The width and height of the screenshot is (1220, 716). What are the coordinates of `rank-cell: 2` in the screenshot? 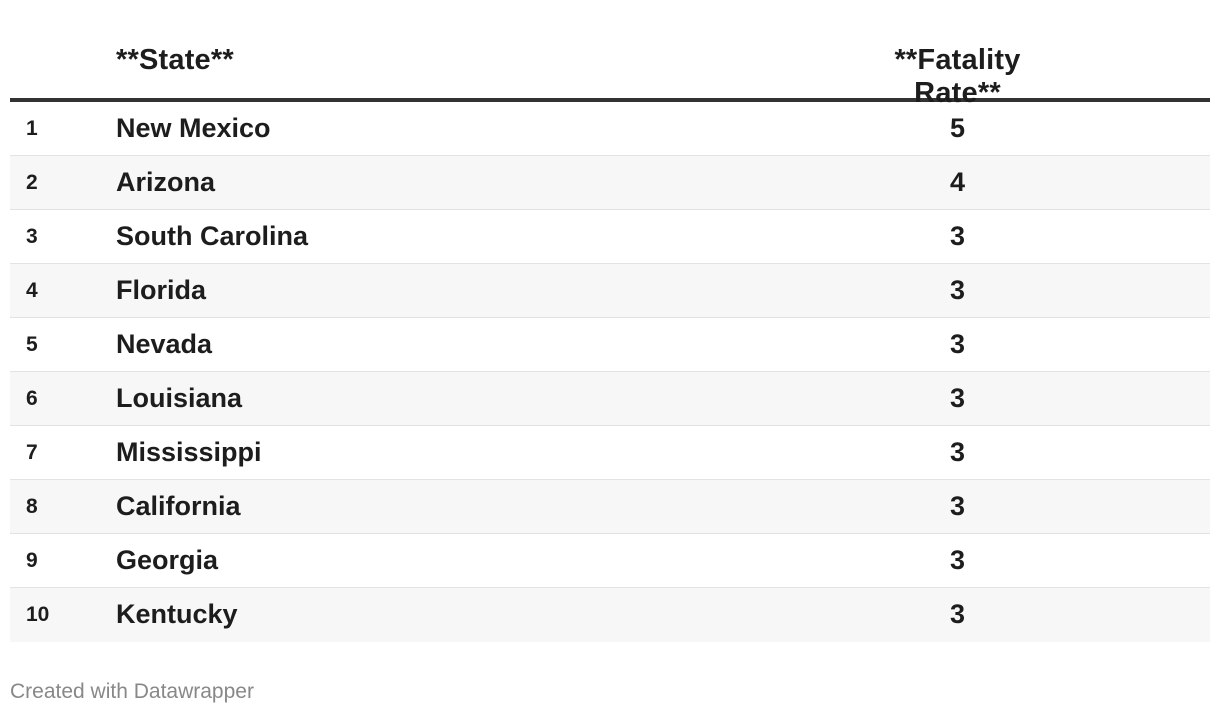 It's located at (32, 182).